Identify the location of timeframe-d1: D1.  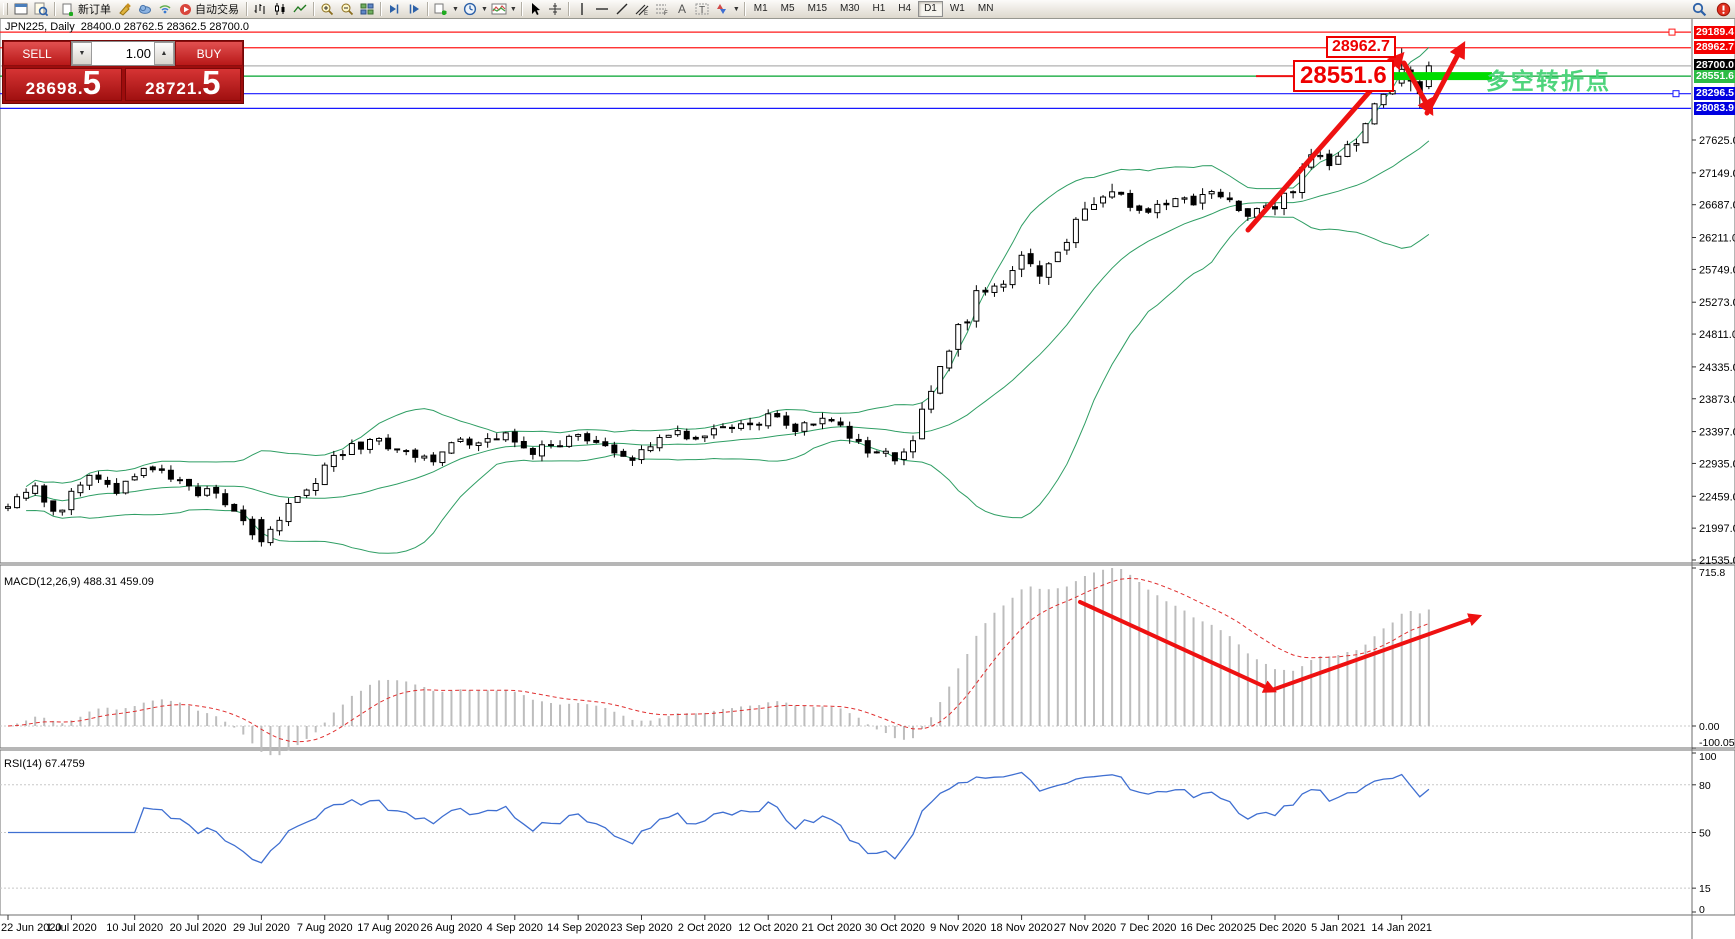
(930, 9).